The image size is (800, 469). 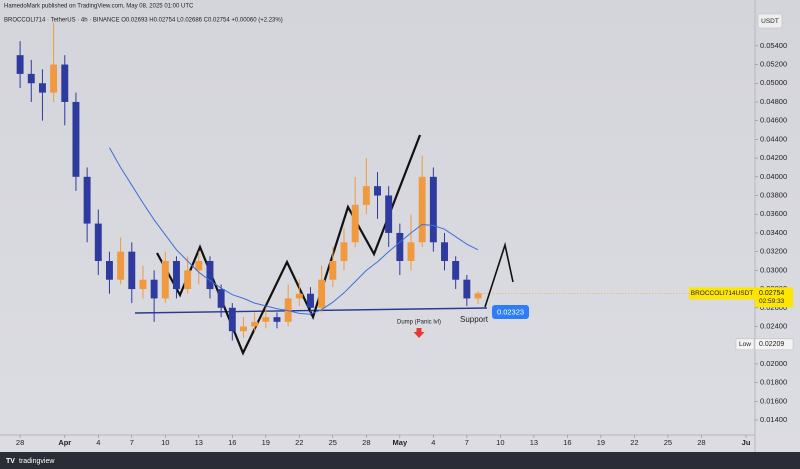 I want to click on support-label: Support, so click(x=474, y=319).